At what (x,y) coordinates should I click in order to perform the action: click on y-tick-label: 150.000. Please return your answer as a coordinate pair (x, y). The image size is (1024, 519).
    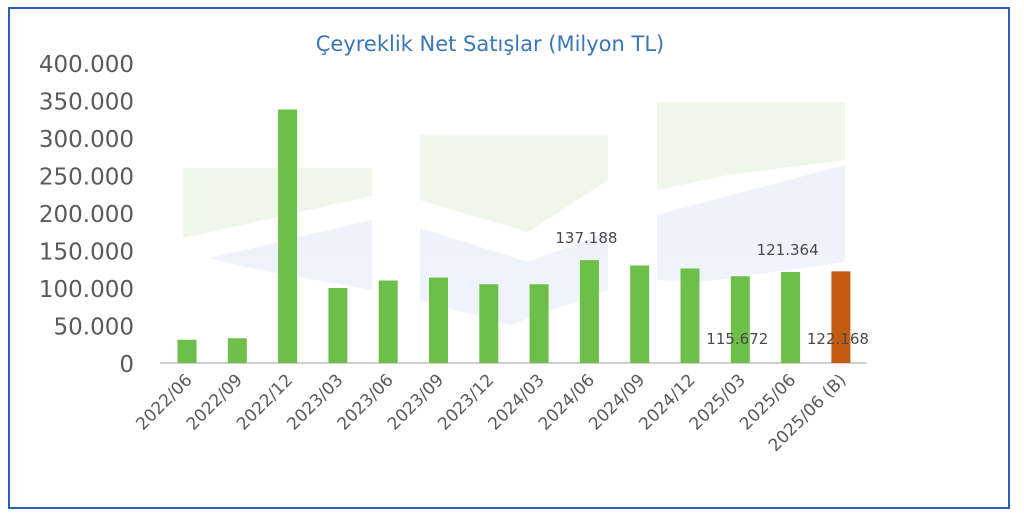
    Looking at the image, I should click on (86, 253).